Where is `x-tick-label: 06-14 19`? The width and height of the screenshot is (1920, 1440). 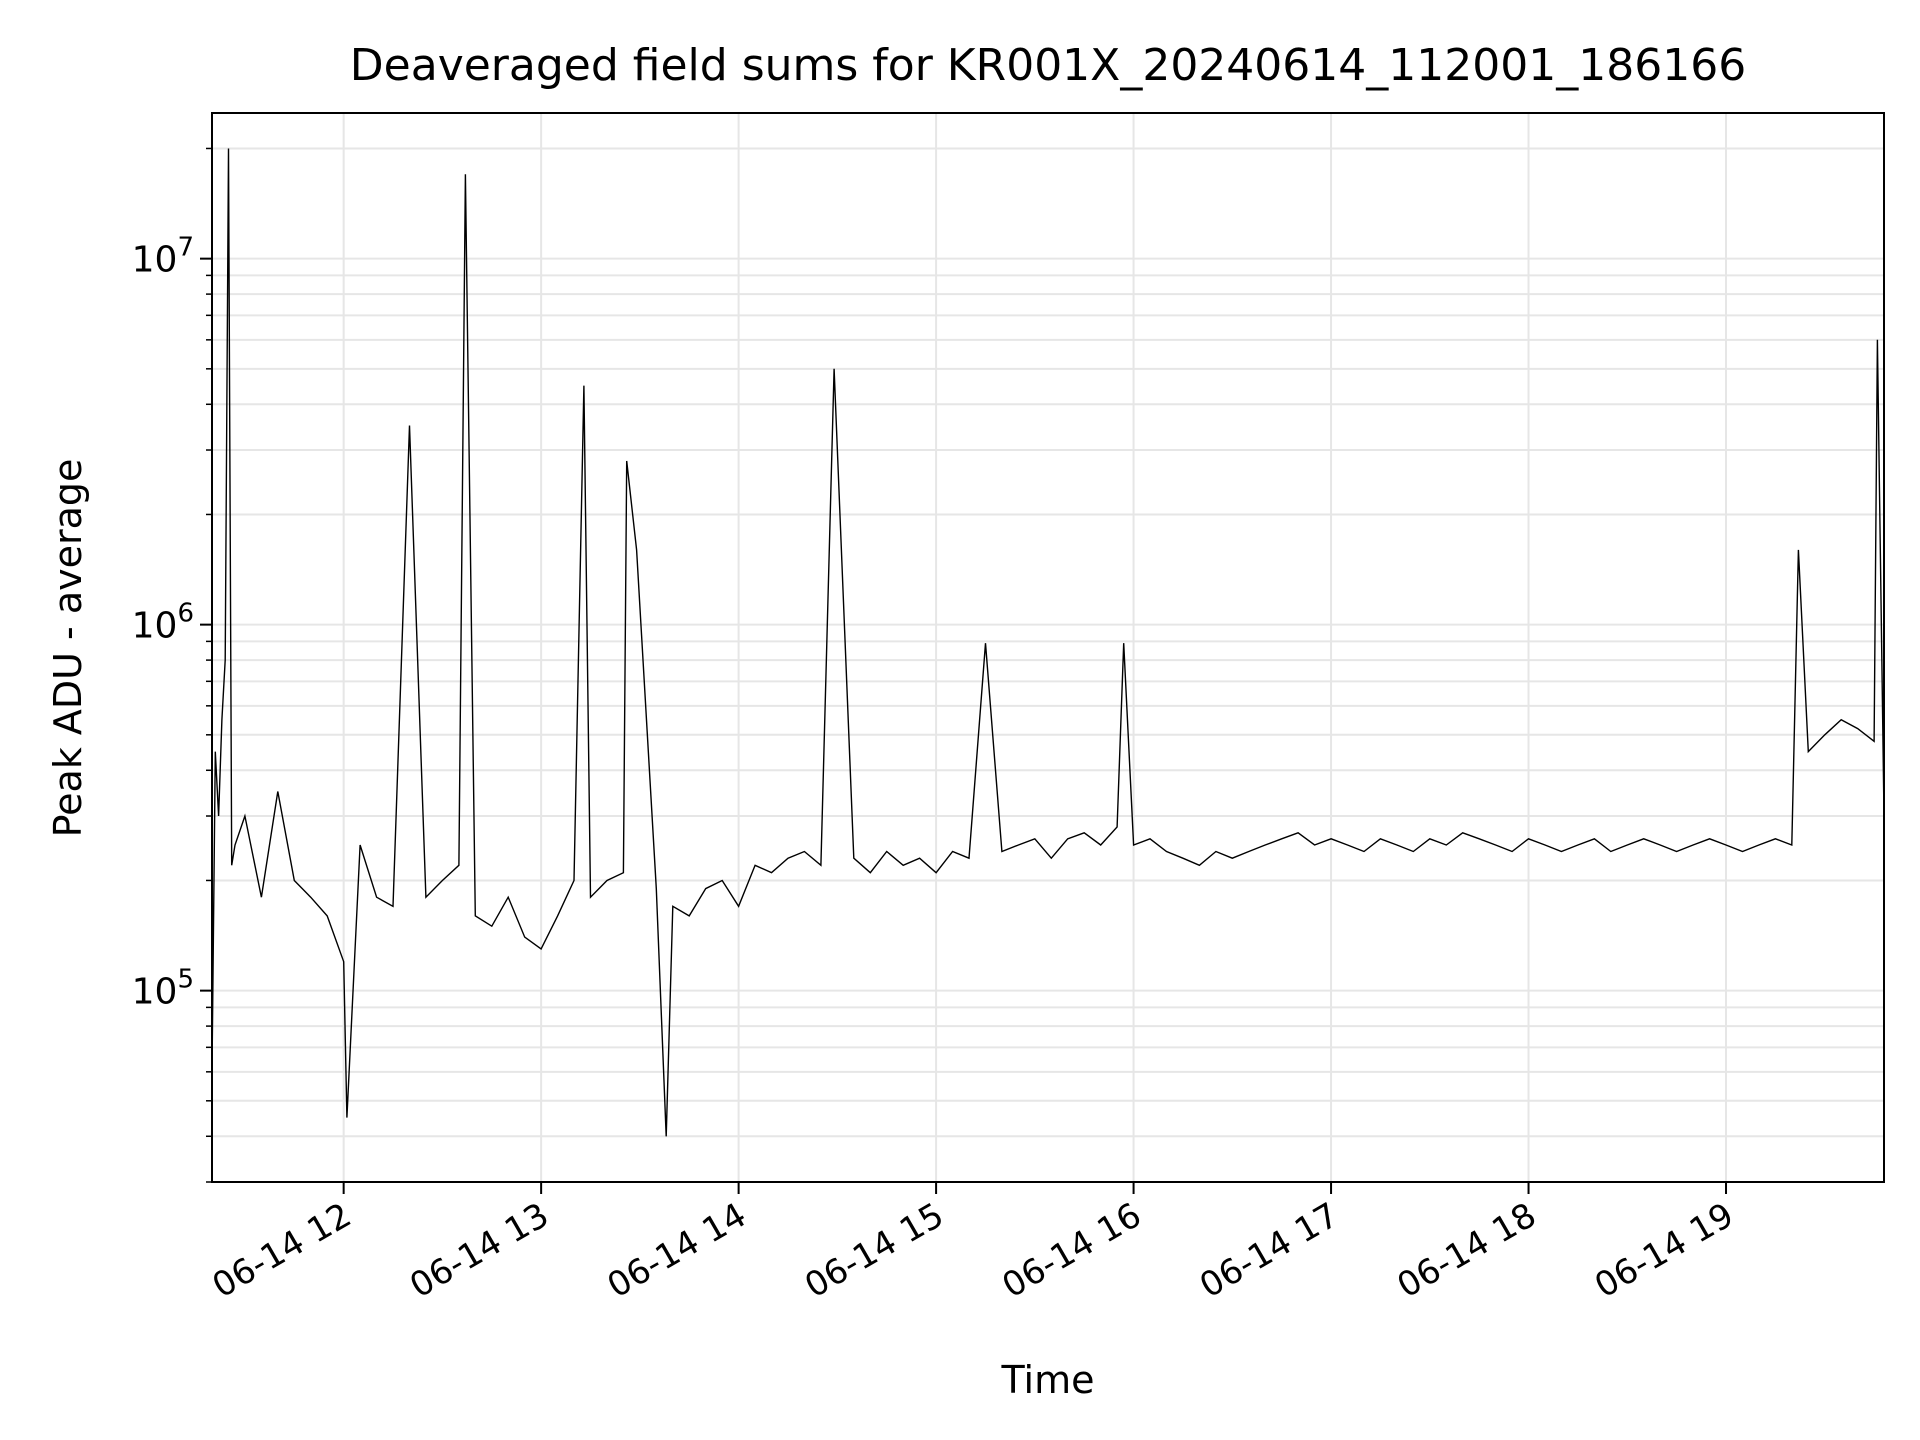
x-tick-label: 06-14 19 is located at coordinates (1664, 1250).